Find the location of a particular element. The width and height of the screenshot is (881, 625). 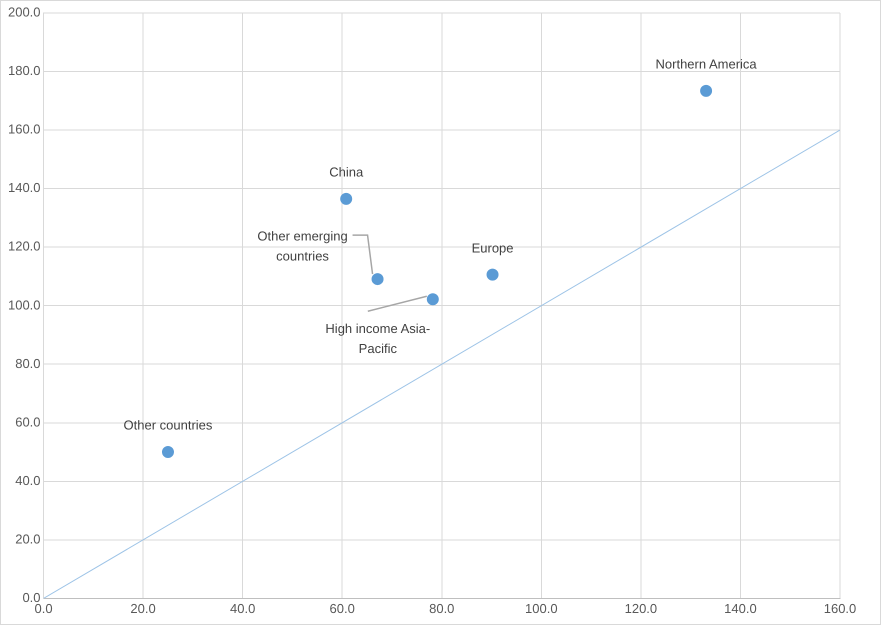

y-tick-label: 100.0 is located at coordinates (24, 304).